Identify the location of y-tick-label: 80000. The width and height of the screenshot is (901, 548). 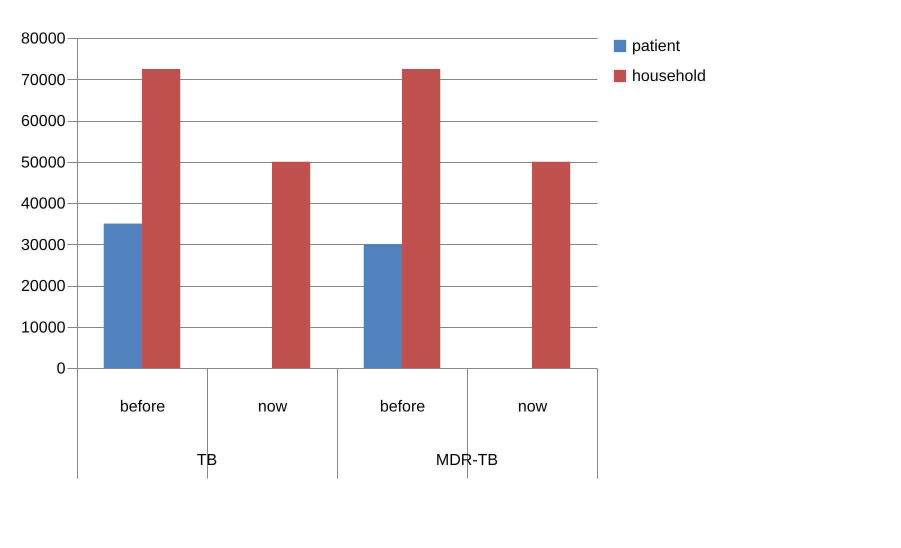
(43, 39).